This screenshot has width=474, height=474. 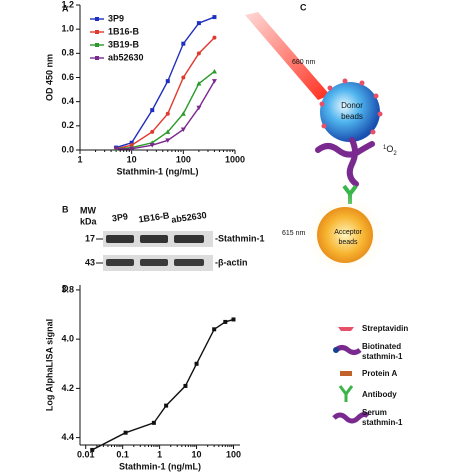 I want to click on y-axis-label: OD 450 nm, so click(x=49, y=77).